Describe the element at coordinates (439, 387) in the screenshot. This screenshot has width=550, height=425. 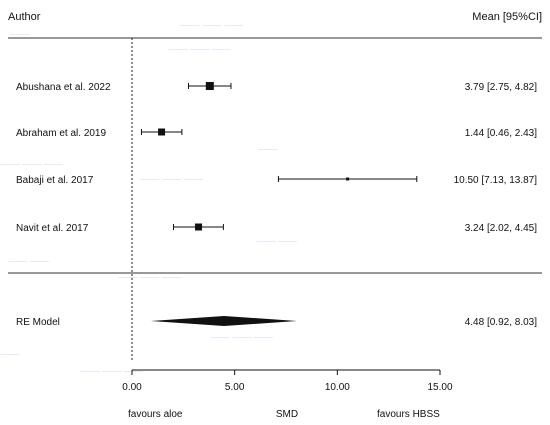
I see `x-tick-label: 15.00` at that location.